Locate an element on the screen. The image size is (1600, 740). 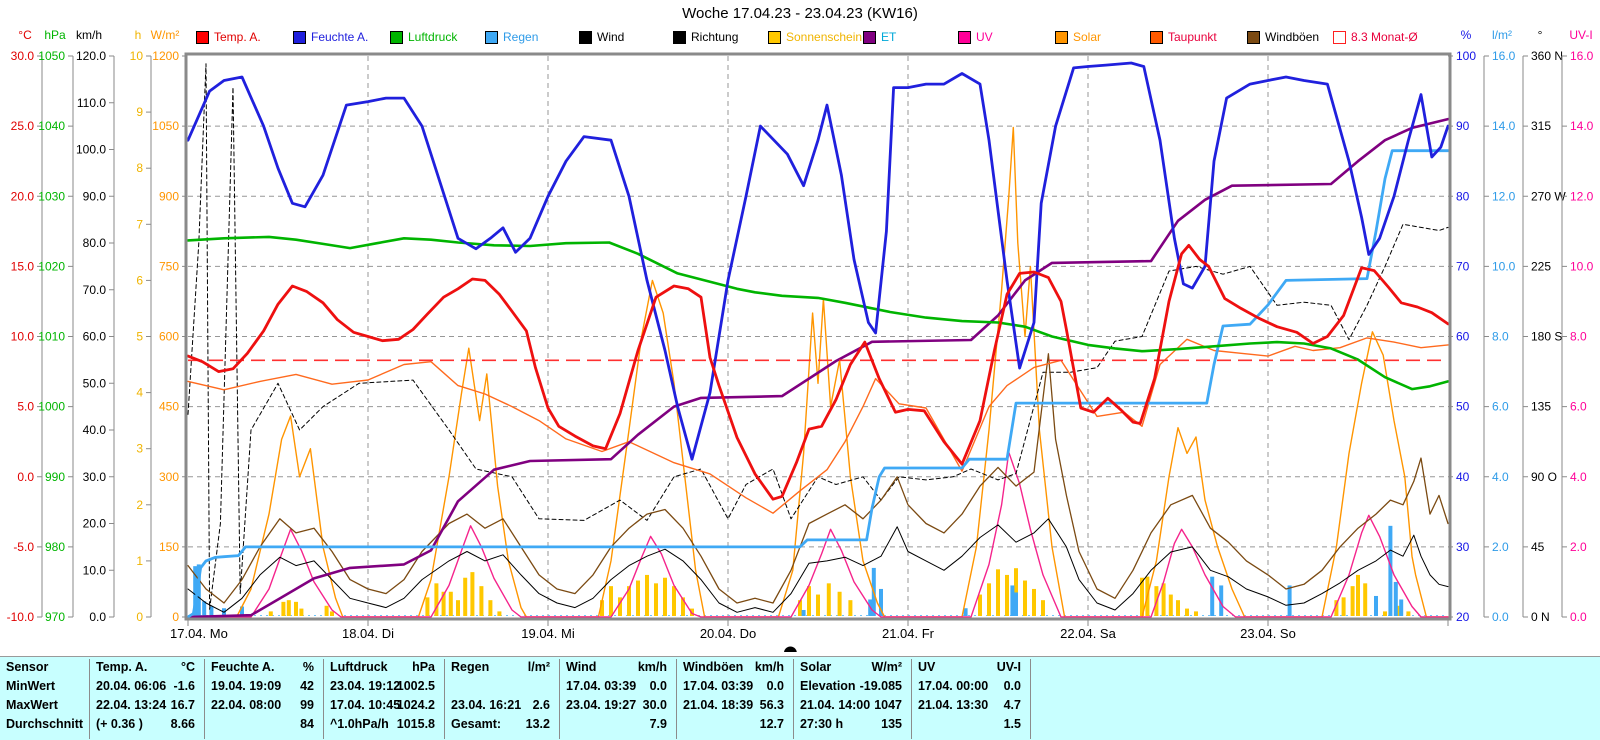
axis-tick-label: 900 is located at coordinates (169, 196).